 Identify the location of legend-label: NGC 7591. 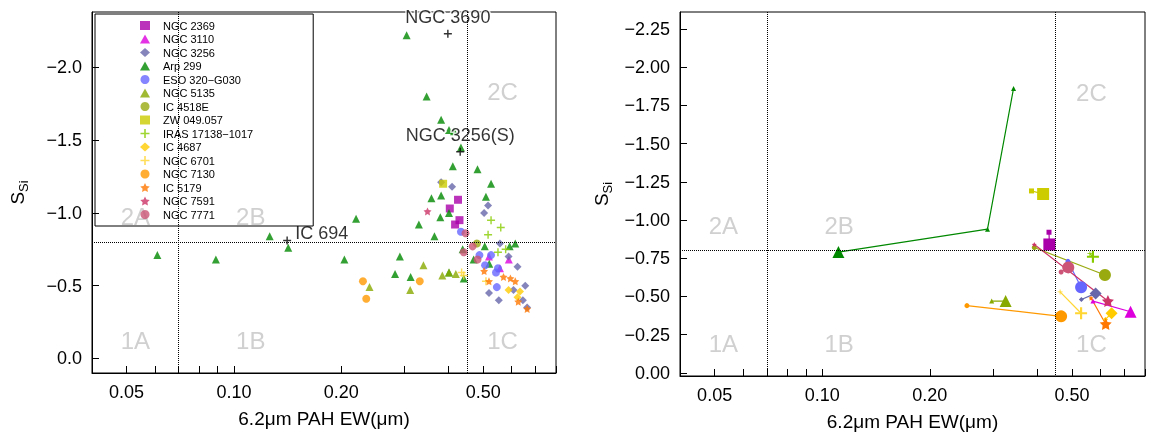
(189, 201).